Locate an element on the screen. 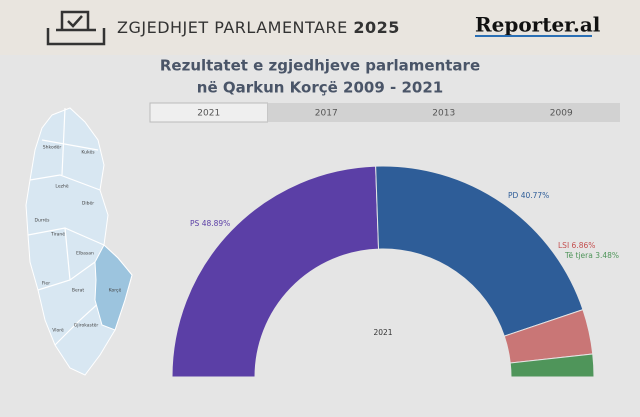 The width and height of the screenshot is (640, 417). region-label: Berat is located at coordinates (78, 291).